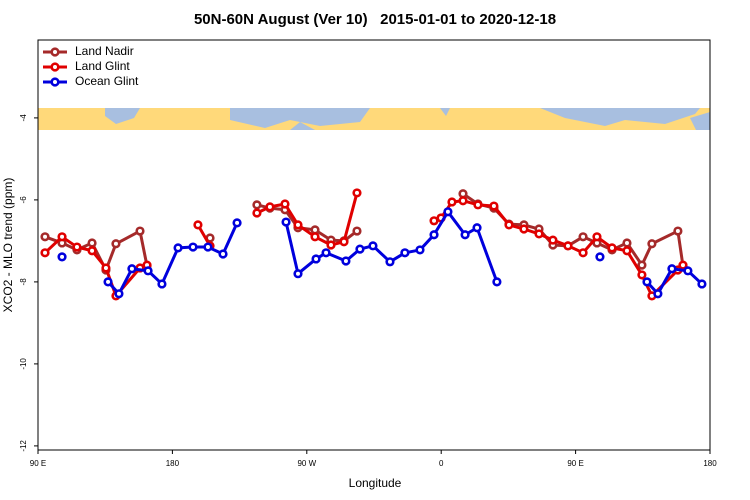  Describe the element at coordinates (102, 66) in the screenshot. I see `legend-label: Land Glint` at that location.